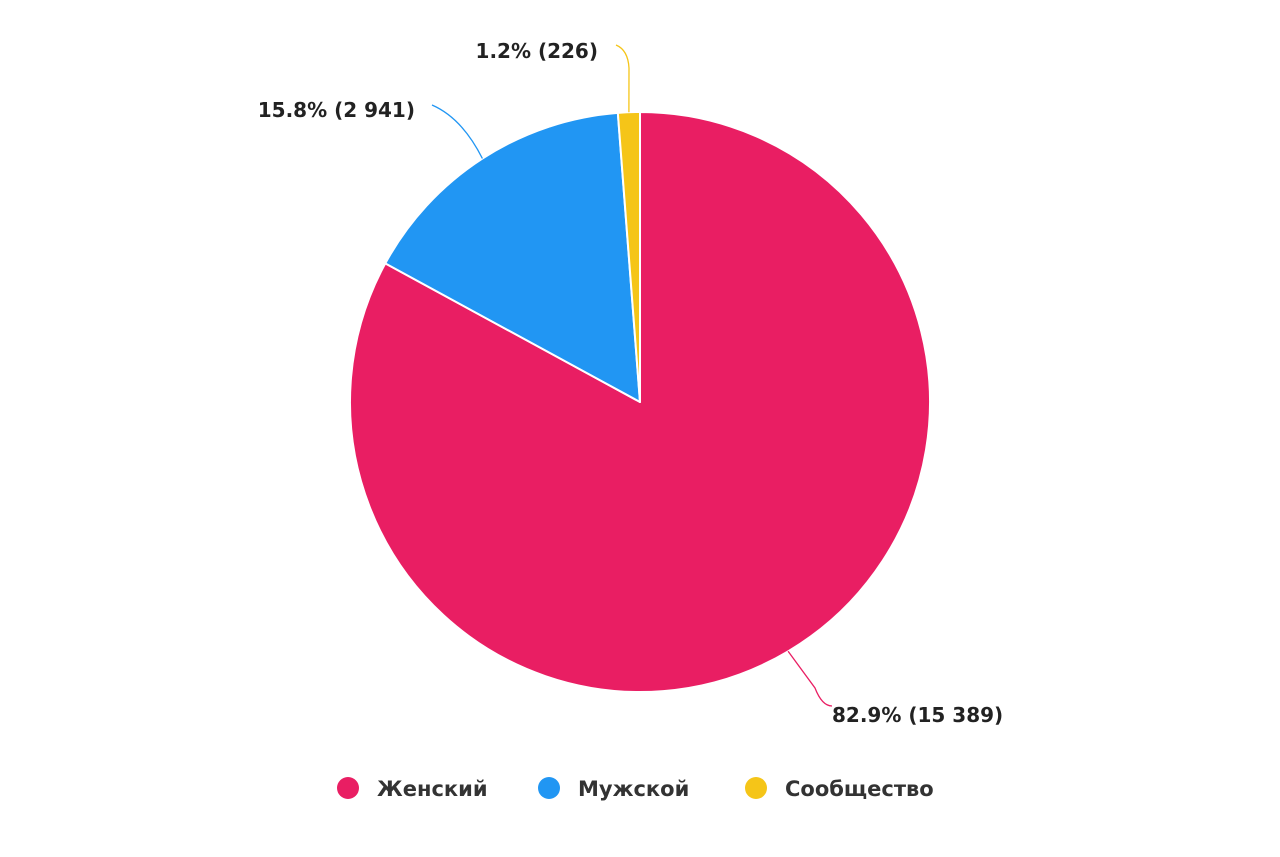  I want to click on legend-item-3: Сообщество, so click(839, 789).